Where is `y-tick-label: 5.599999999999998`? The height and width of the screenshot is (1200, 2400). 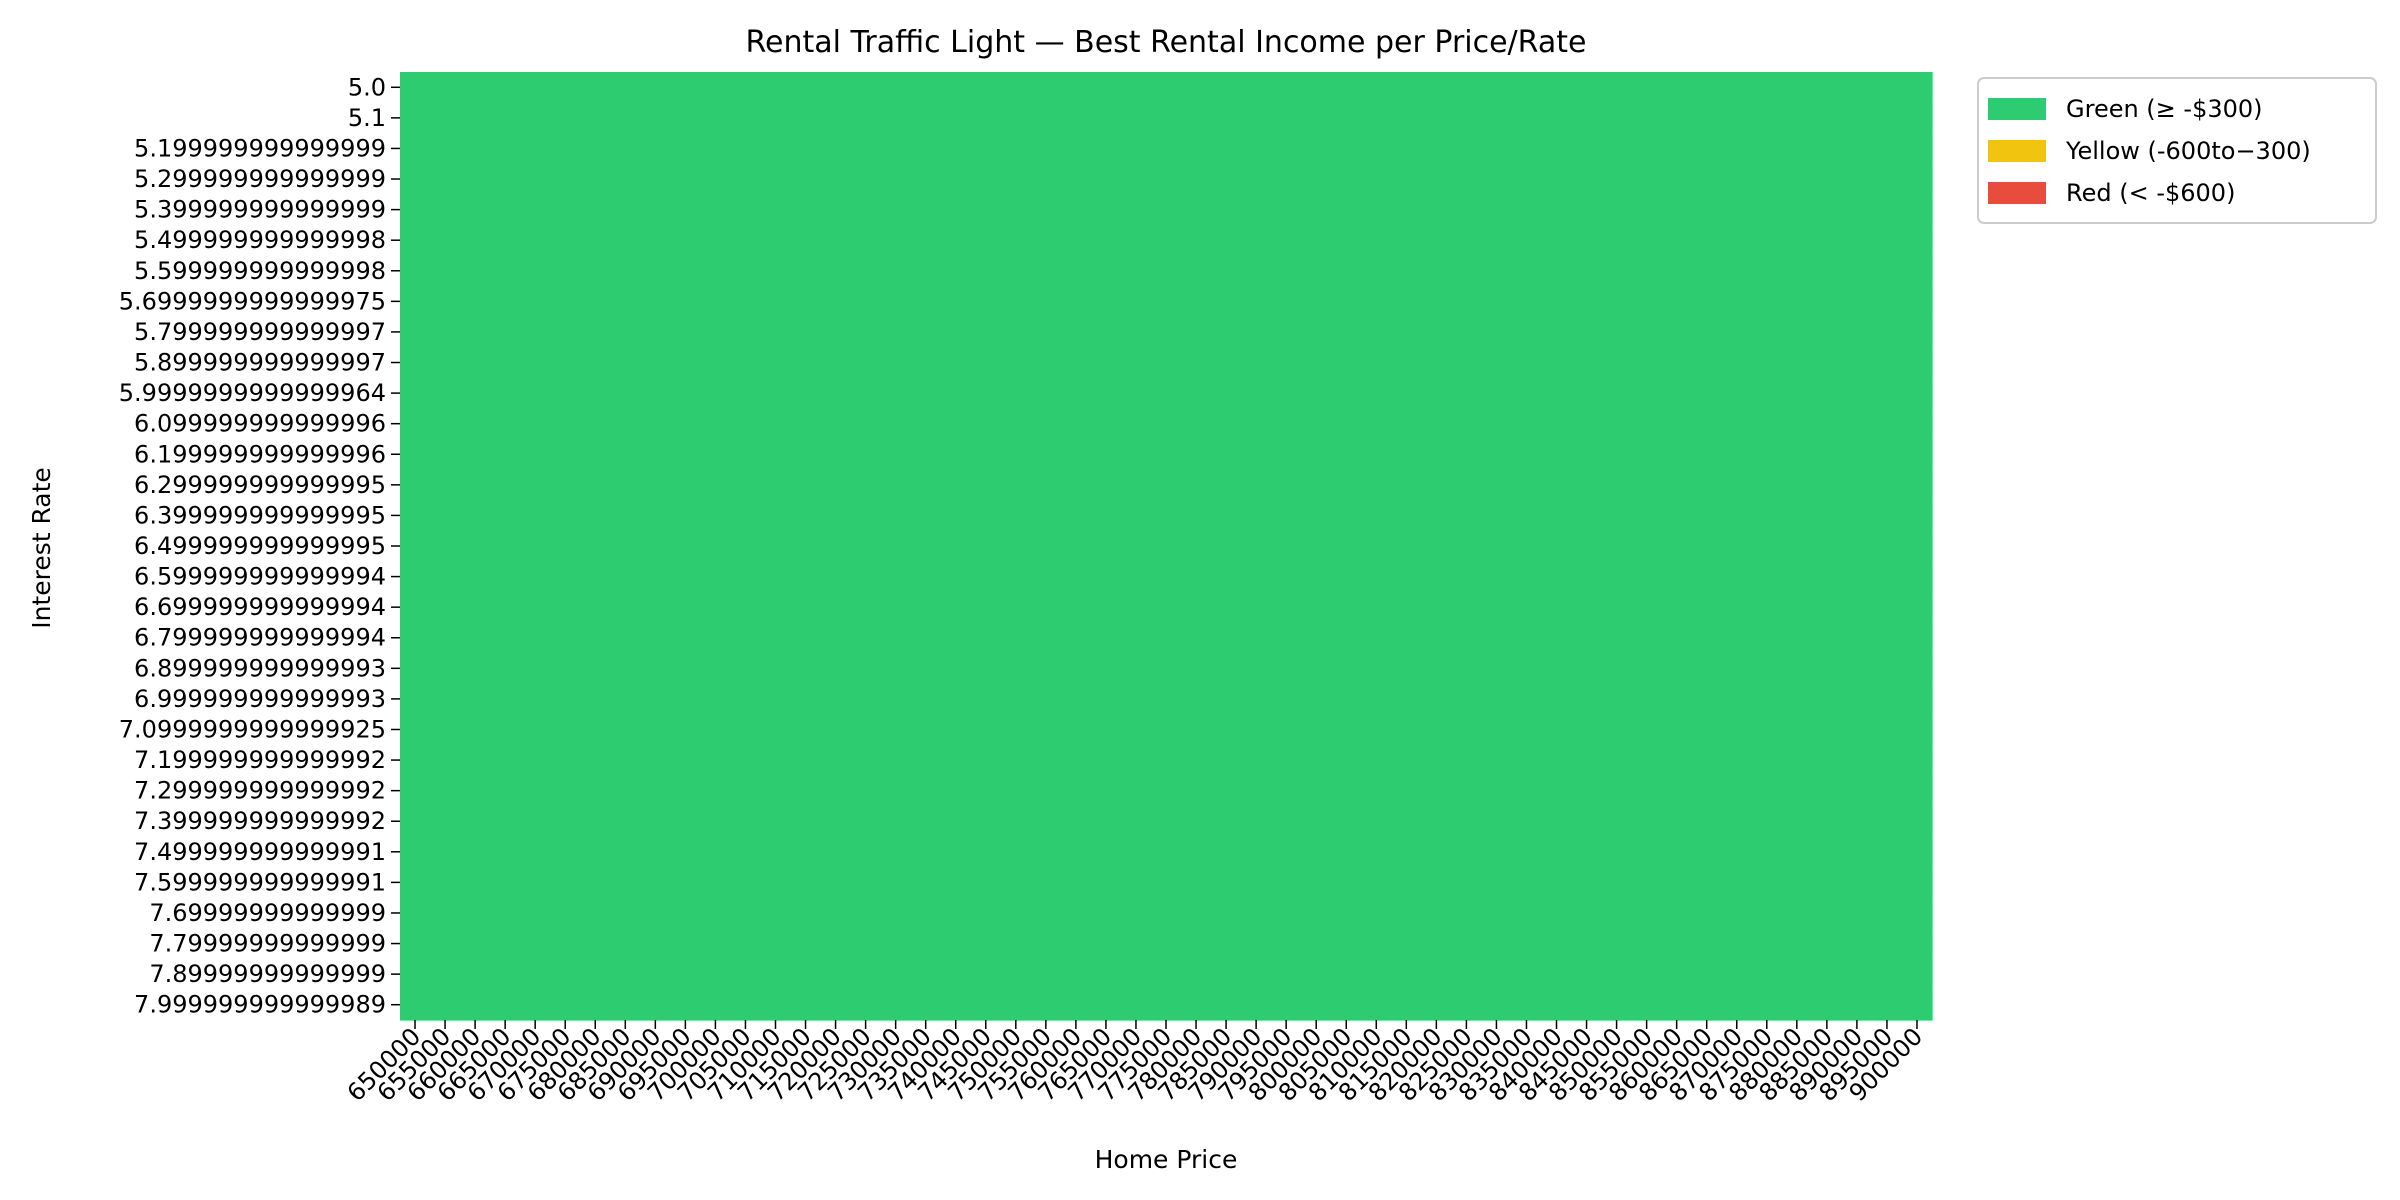
y-tick-label: 5.599999999999998 is located at coordinates (260, 271).